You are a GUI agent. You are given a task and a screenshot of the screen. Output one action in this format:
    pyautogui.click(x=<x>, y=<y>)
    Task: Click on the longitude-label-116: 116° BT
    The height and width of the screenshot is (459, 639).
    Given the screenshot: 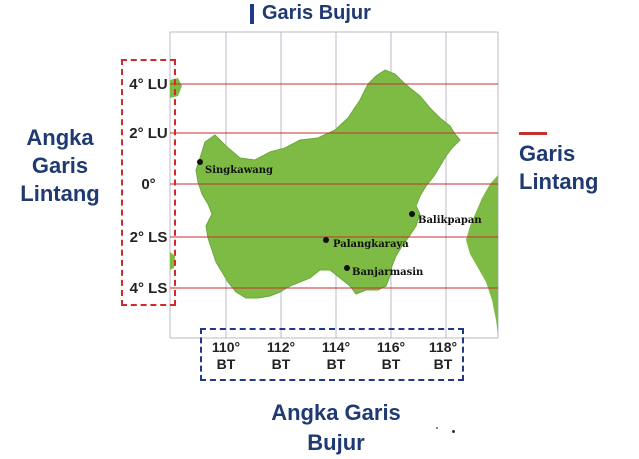 What is the action you would take?
    pyautogui.click(x=391, y=355)
    